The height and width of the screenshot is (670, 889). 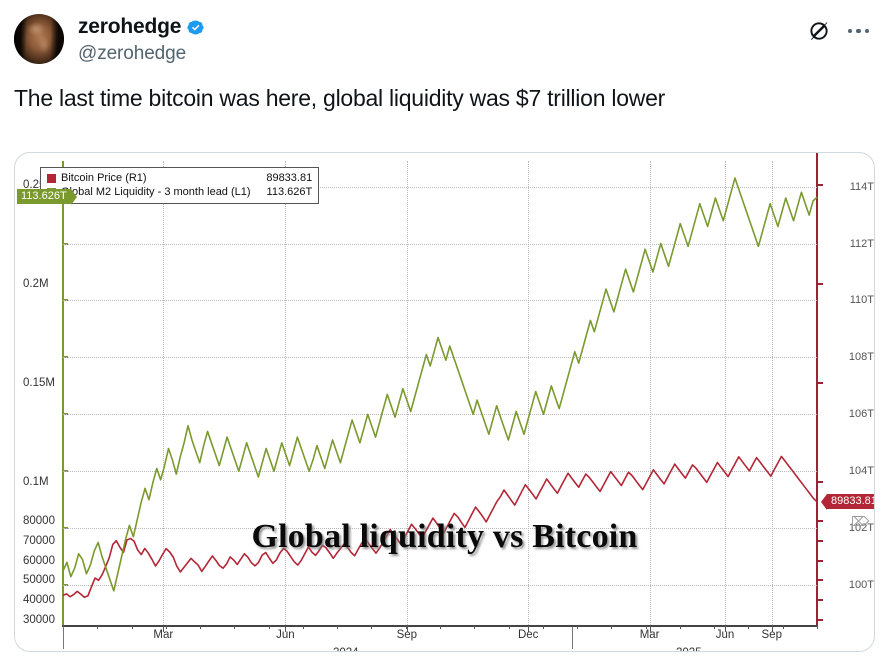 I want to click on legend-value-m2: 113.626T, so click(x=289, y=192).